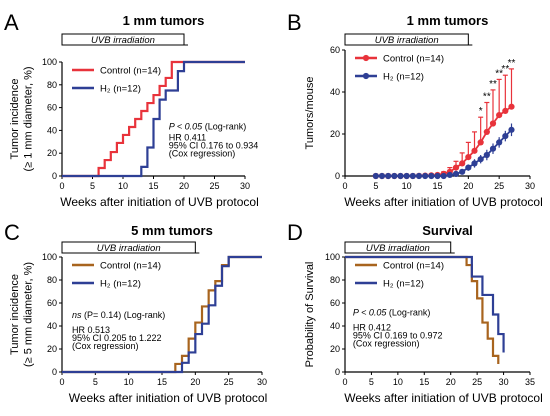 Image resolution: width=550 pixels, height=416 pixels. I want to click on y-tick-label: 60, so click(335, 50).